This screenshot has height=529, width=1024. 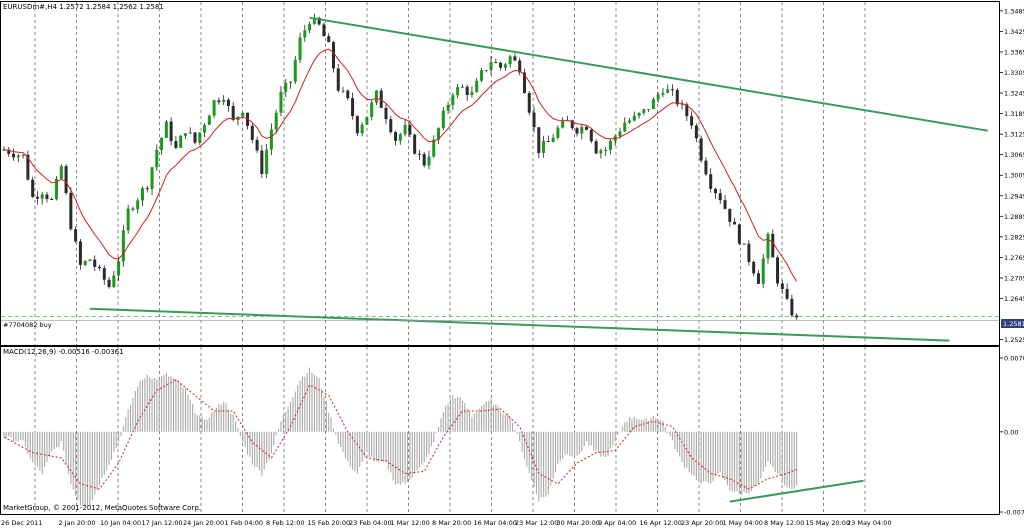 I want to click on macd-trendline, so click(x=796, y=491).